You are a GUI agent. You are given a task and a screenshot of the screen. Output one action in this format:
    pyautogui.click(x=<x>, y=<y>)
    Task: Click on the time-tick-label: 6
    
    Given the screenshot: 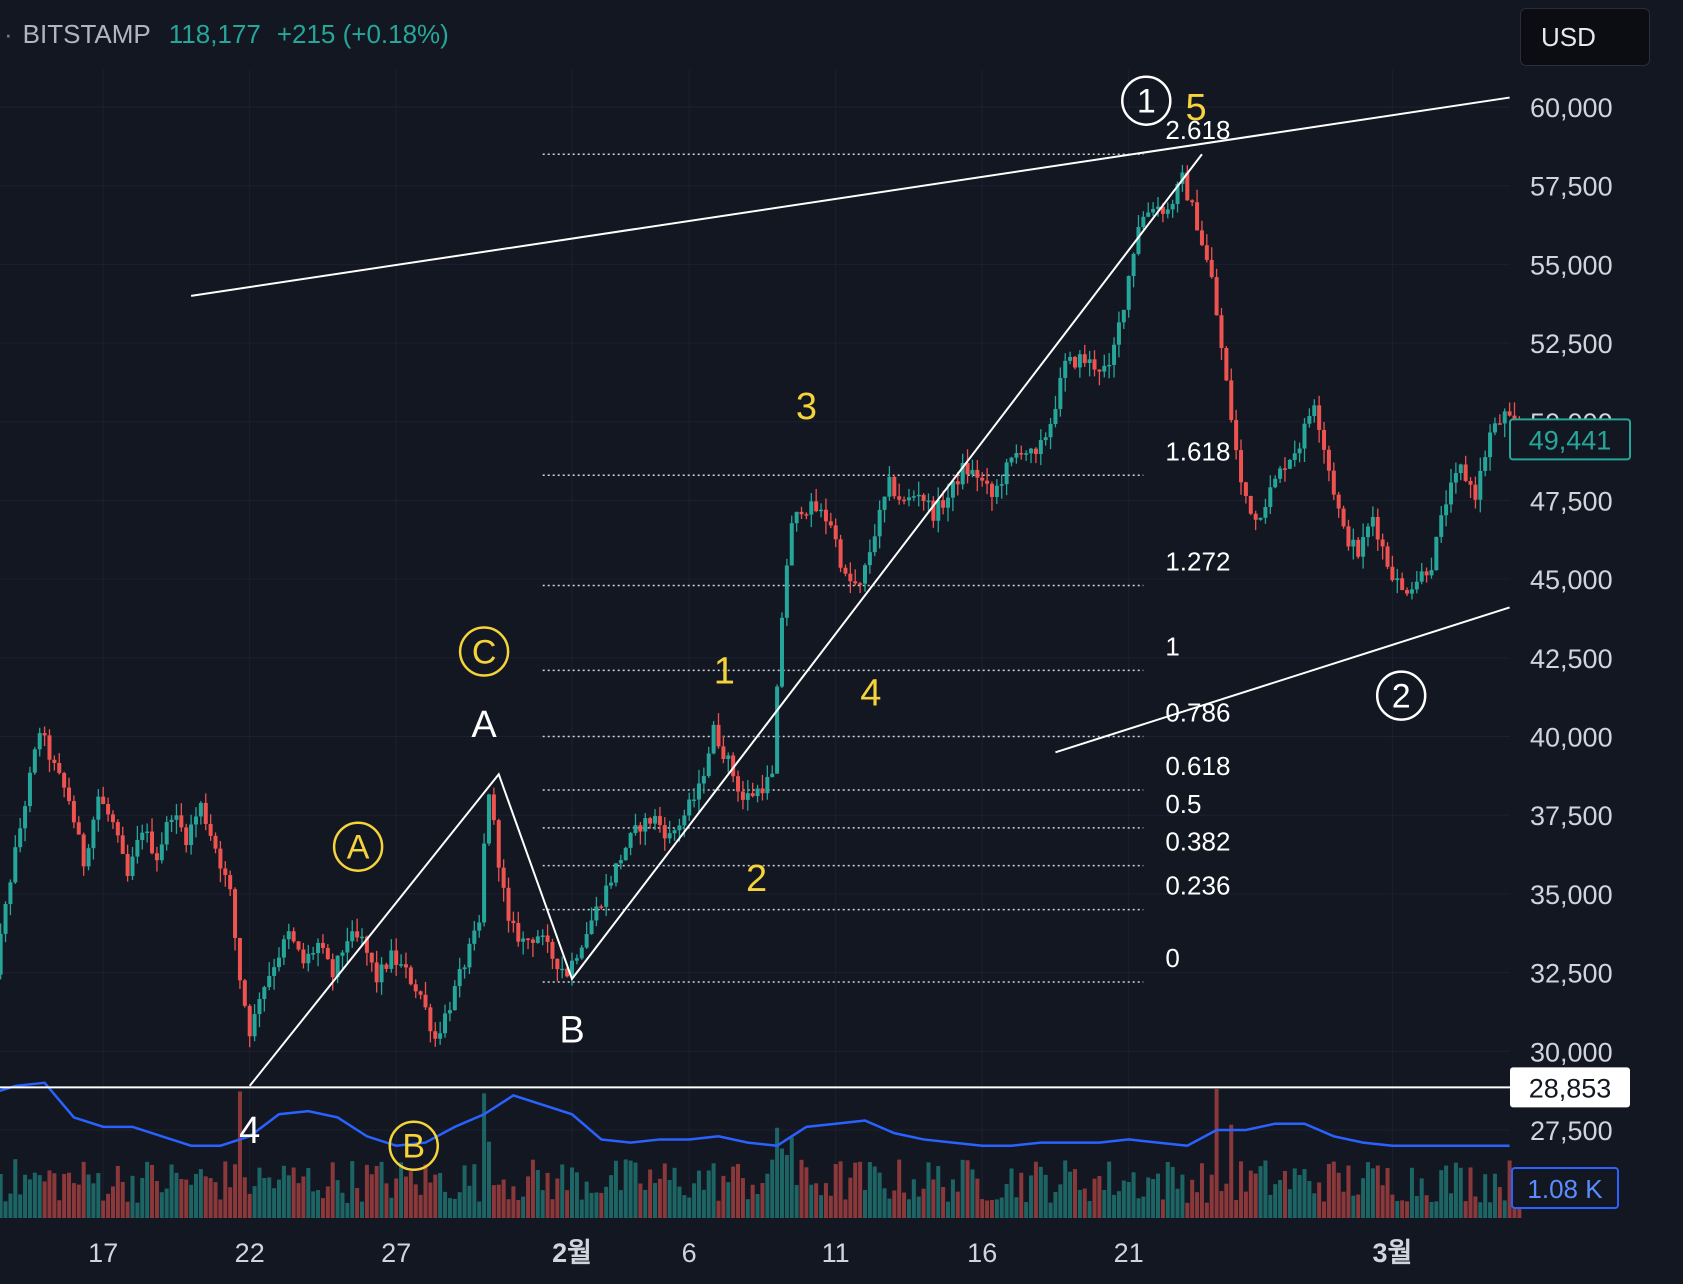 What is the action you would take?
    pyautogui.click(x=689, y=1253)
    